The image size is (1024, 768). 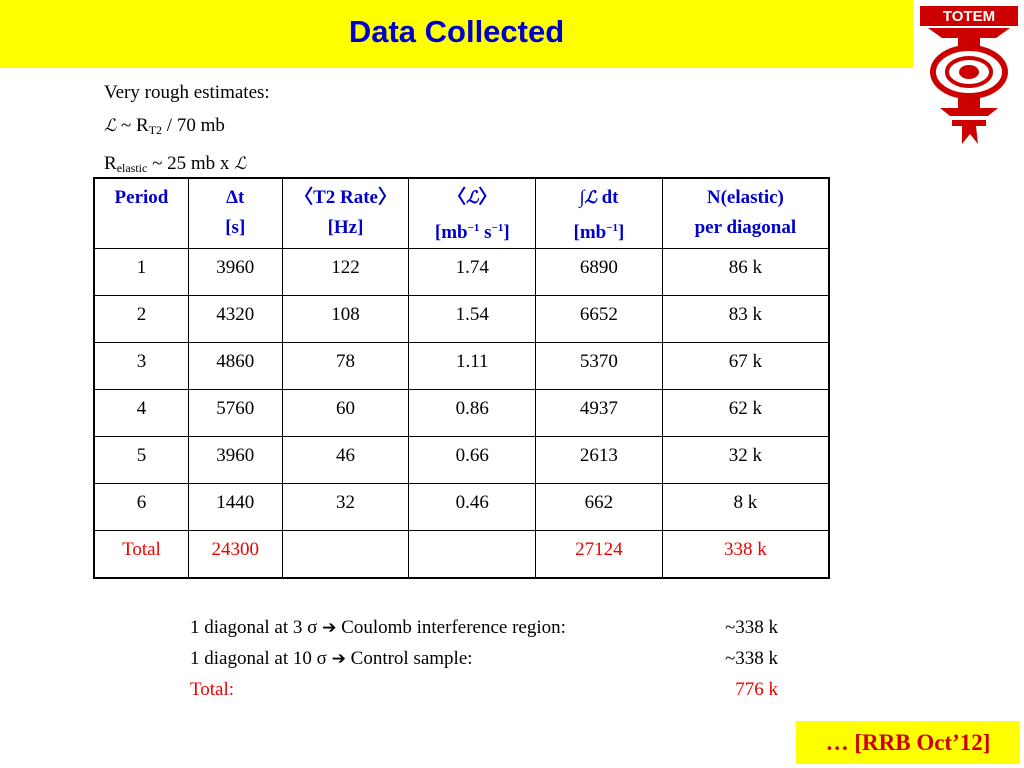 I want to click on cell-luminosity: 1.11, so click(x=472, y=366).